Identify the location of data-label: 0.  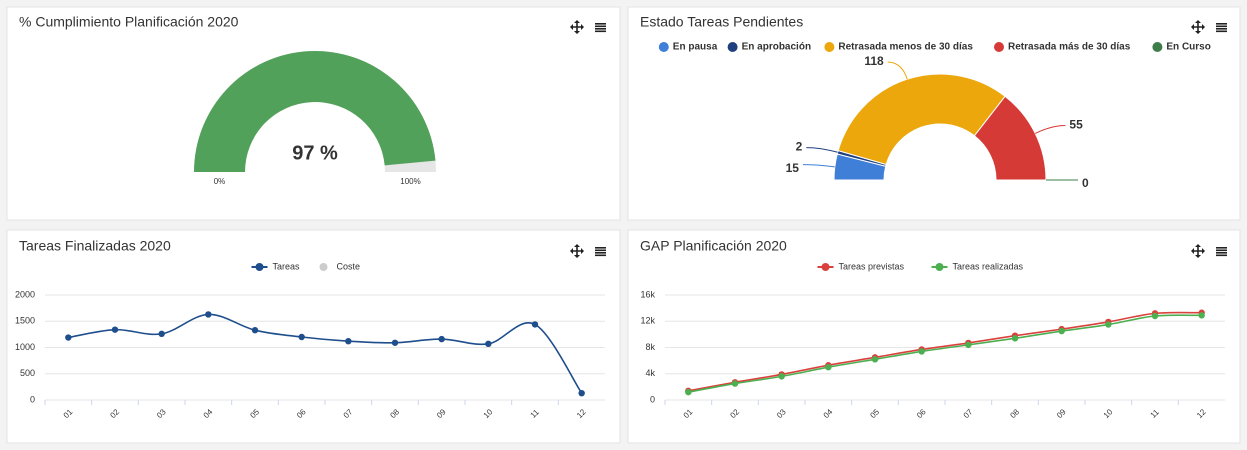
(1085, 183).